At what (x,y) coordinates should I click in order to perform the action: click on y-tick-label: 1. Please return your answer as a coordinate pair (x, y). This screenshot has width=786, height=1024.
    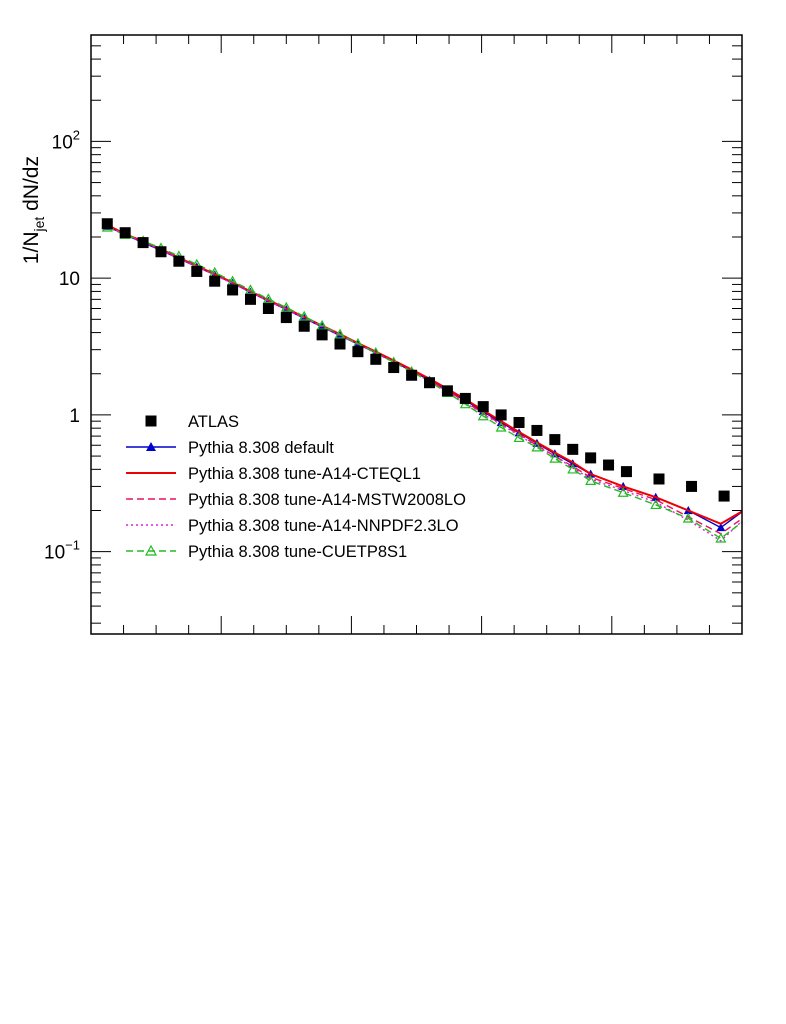
    Looking at the image, I should click on (74, 416).